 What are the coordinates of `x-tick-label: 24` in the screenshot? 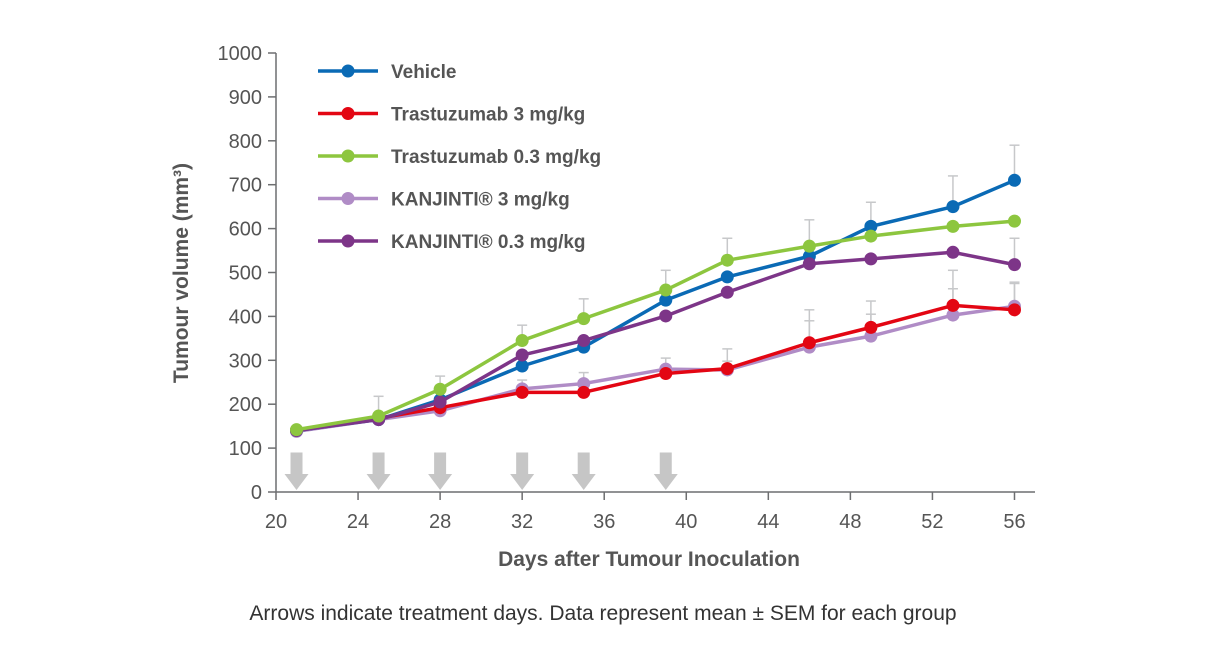 It's located at (358, 522).